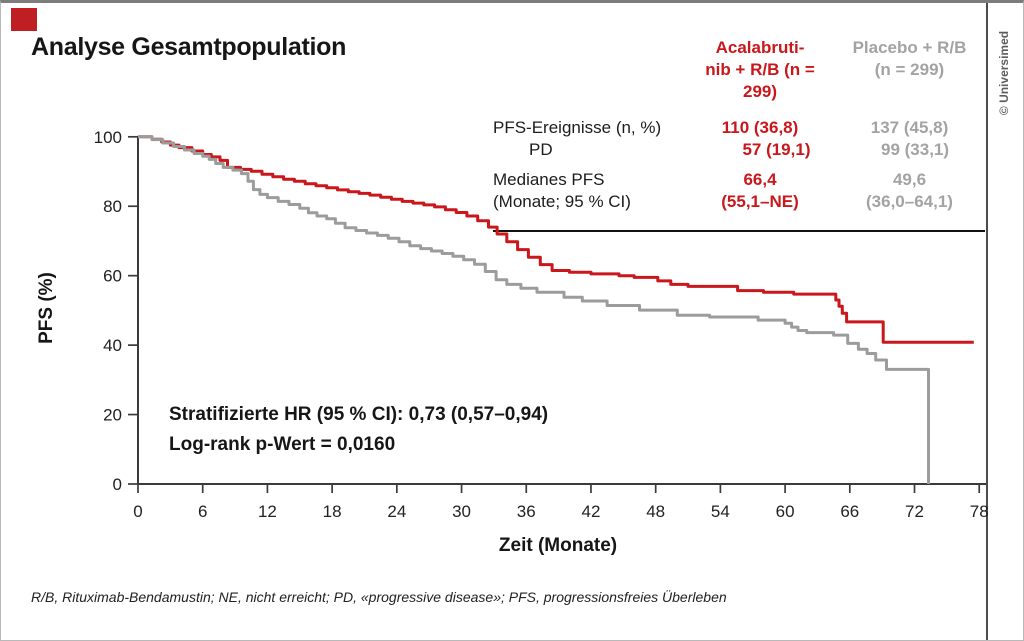 The height and width of the screenshot is (641, 1024). Describe the element at coordinates (776, 149) in the screenshot. I see `pd-acala: 57 (19,1)` at that location.